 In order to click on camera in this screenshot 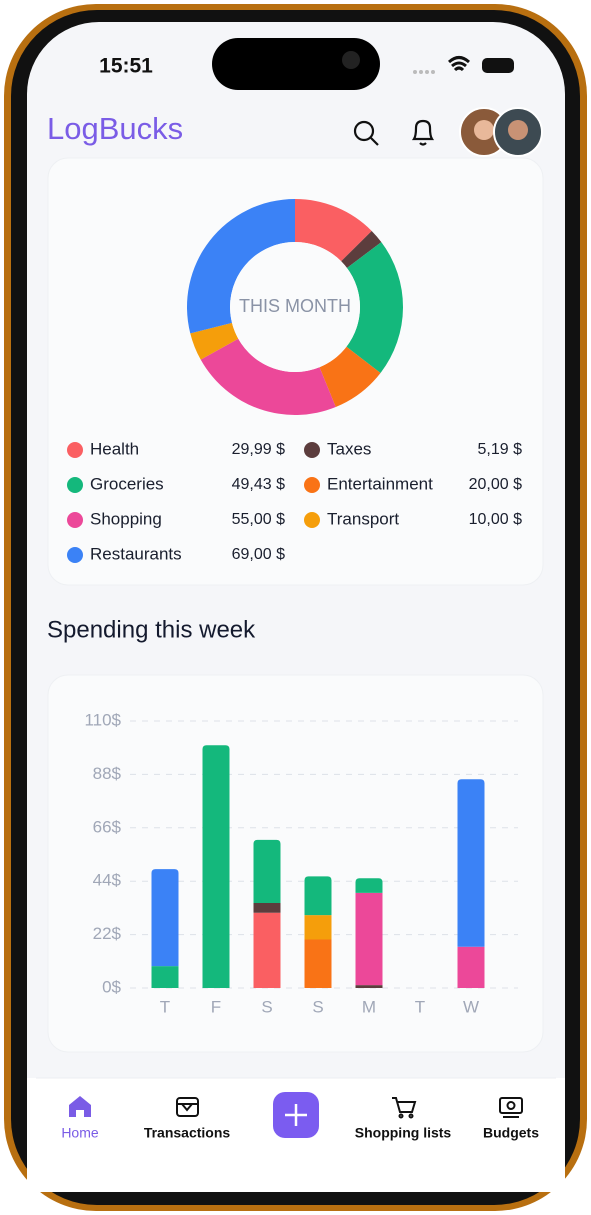, I will do `click(351, 60)`.